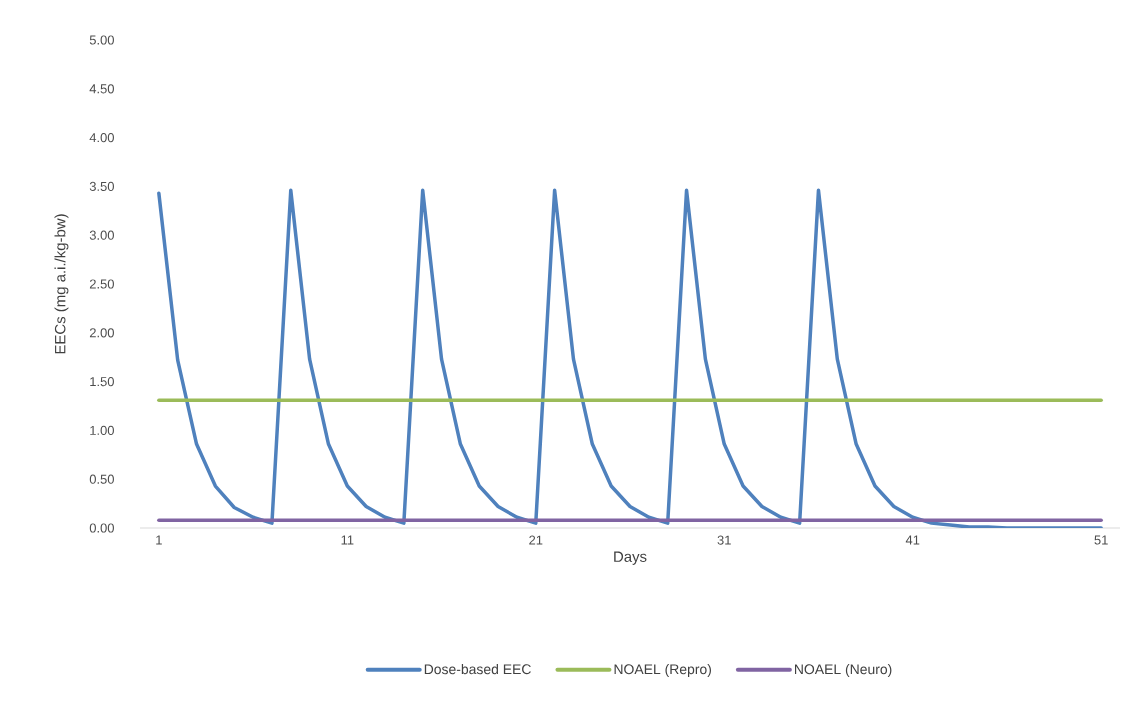 This screenshot has width=1128, height=704. I want to click on x-tick-label: 41, so click(912, 540).